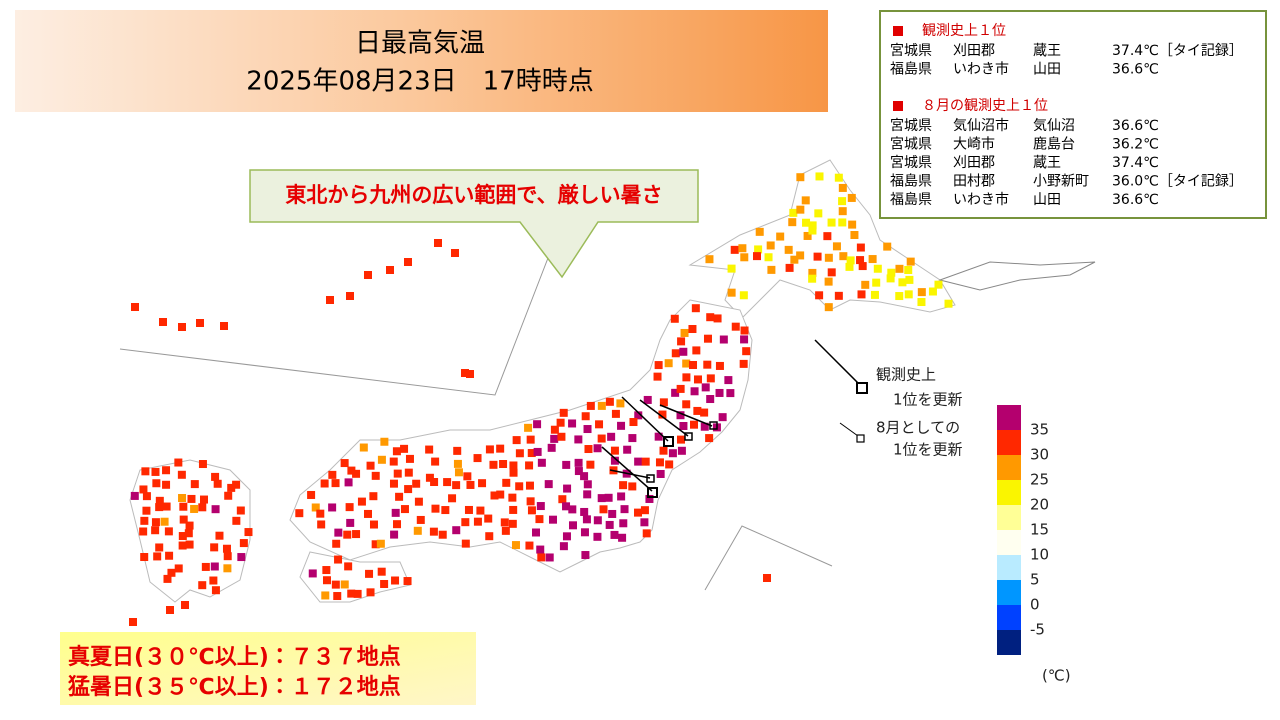  What do you see at coordinates (1054, 145) in the screenshot?
I see `record-cell: 鹿島台` at bounding box center [1054, 145].